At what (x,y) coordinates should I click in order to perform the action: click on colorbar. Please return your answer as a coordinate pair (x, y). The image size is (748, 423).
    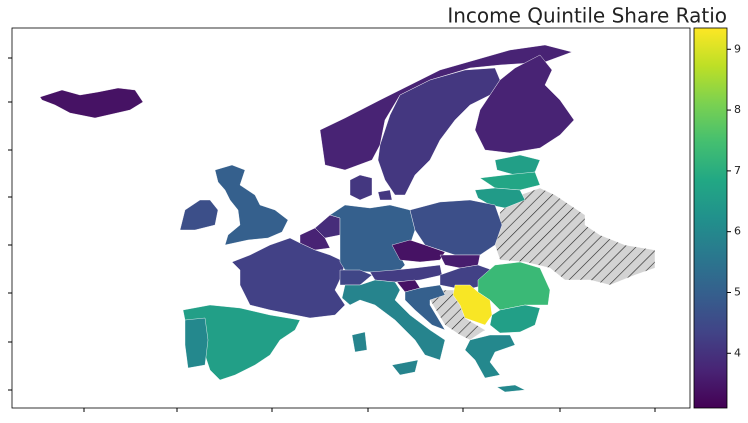
    Looking at the image, I should click on (710, 218).